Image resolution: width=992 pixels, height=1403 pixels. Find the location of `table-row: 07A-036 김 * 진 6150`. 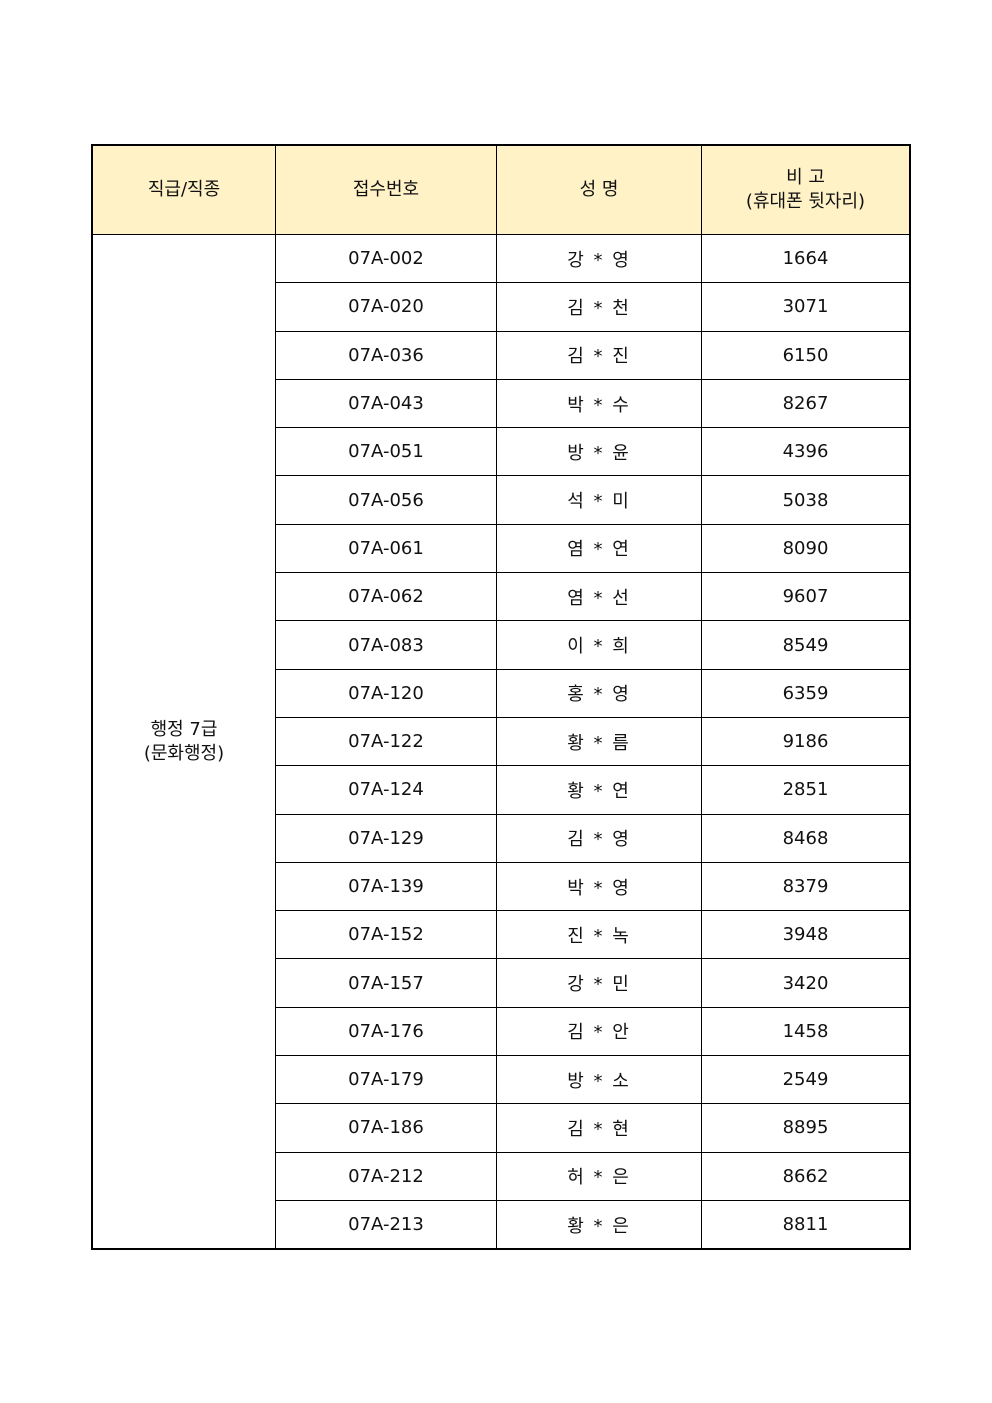

table-row: 07A-036 김 * 진 6150 is located at coordinates (501, 355).